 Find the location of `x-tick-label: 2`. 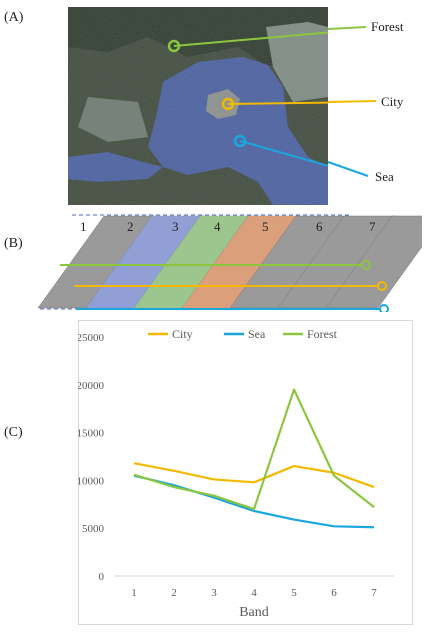

x-tick-label: 2 is located at coordinates (174, 593).